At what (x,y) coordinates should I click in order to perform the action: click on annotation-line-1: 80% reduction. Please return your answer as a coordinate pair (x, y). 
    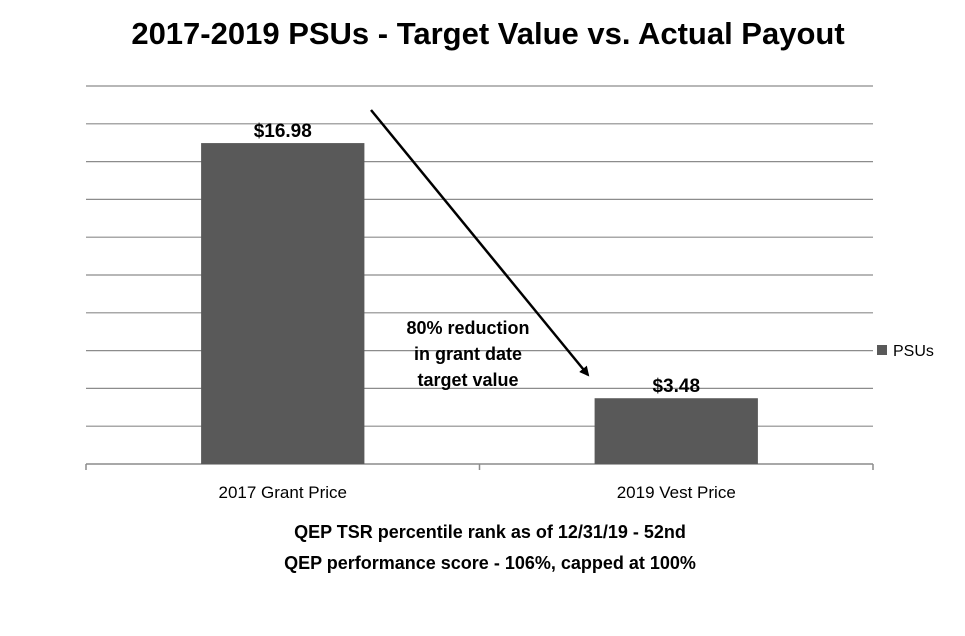
    Looking at the image, I should click on (467, 328).